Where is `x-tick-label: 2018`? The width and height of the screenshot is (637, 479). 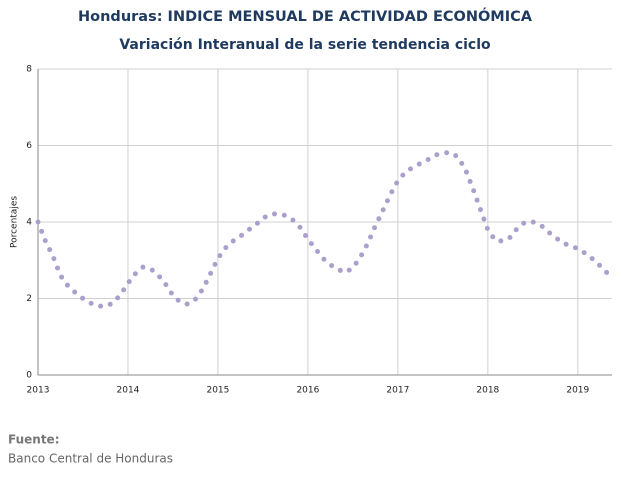
x-tick-label: 2018 is located at coordinates (487, 391).